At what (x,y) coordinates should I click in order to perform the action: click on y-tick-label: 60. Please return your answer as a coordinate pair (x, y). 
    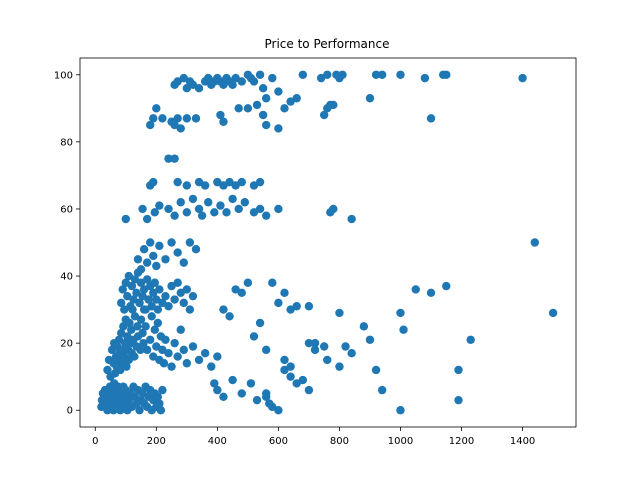
    Looking at the image, I should click on (66, 209).